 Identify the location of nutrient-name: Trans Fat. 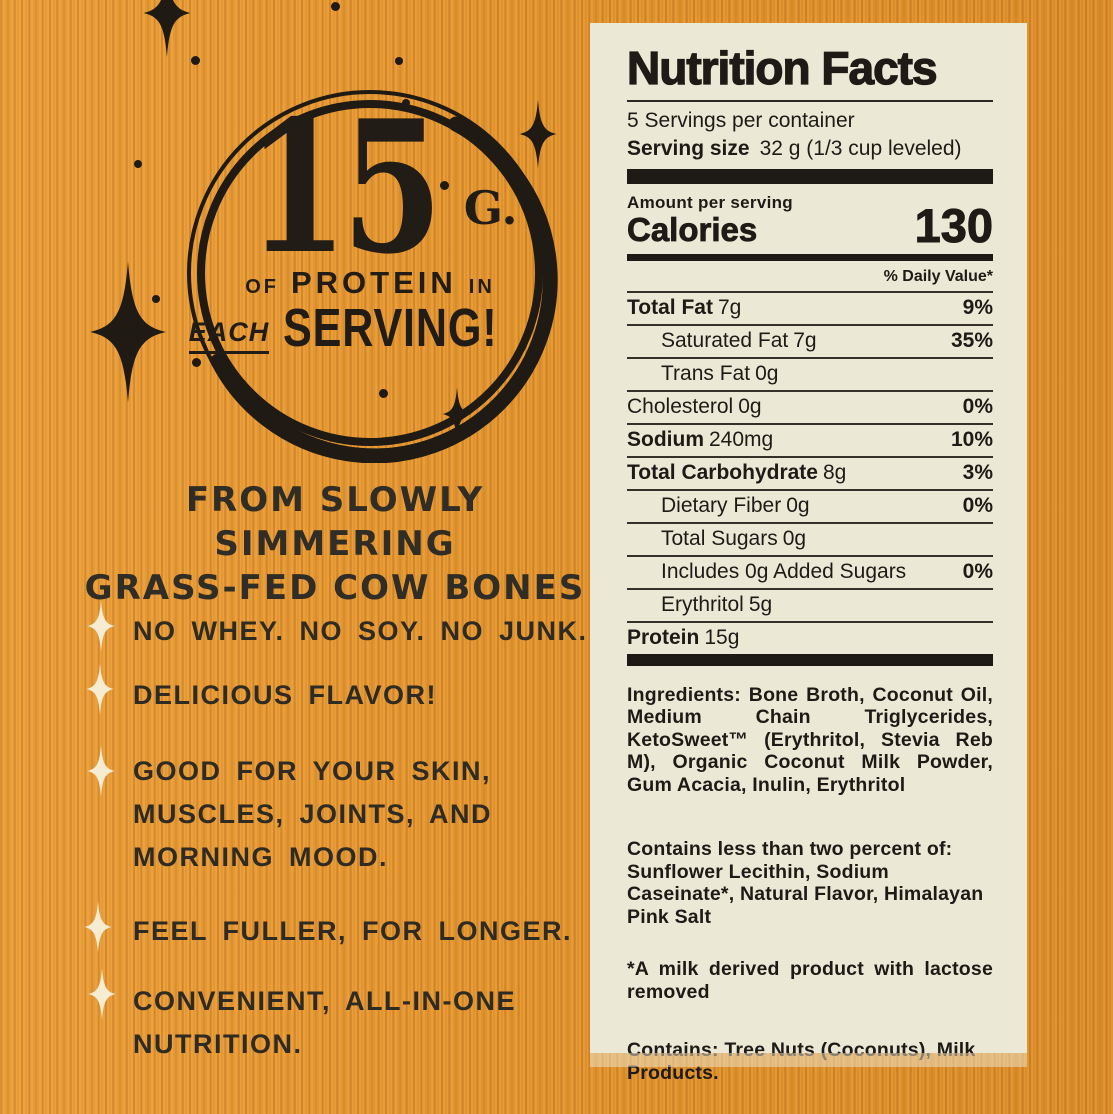
(706, 373).